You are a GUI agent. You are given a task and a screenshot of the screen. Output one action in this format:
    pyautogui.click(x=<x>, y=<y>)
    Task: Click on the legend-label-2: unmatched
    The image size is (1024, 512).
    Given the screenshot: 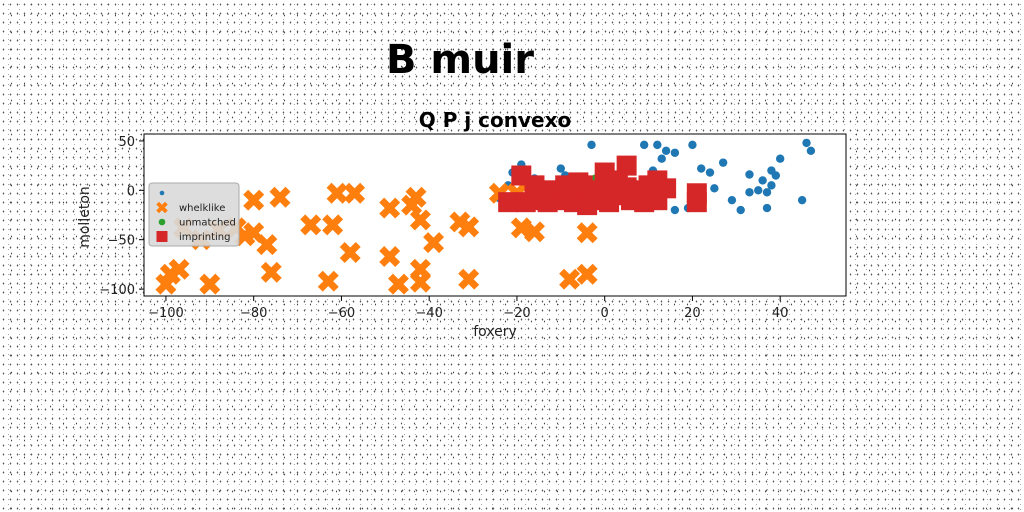 What is the action you would take?
    pyautogui.click(x=207, y=223)
    